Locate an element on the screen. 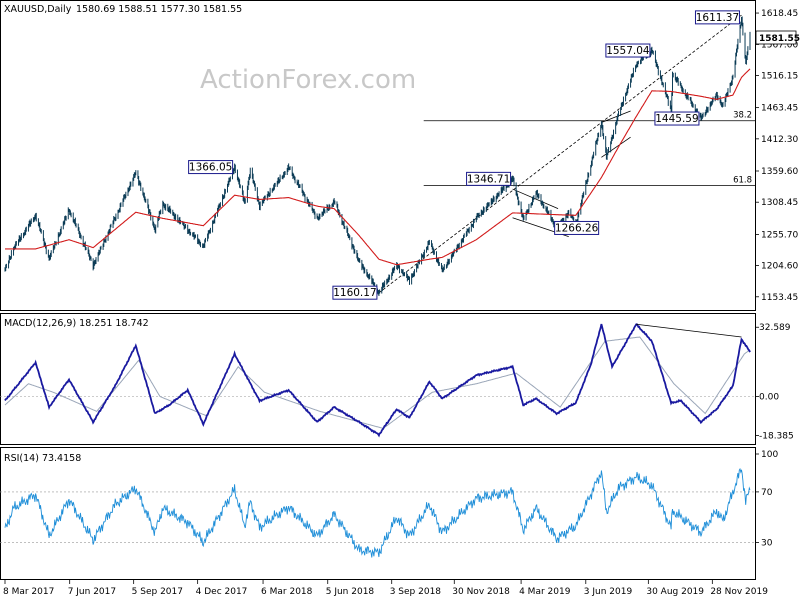 This screenshot has height=600, width=800. macd-title: MACD(12,26,9) 18.251 18.742 is located at coordinates (76, 323).